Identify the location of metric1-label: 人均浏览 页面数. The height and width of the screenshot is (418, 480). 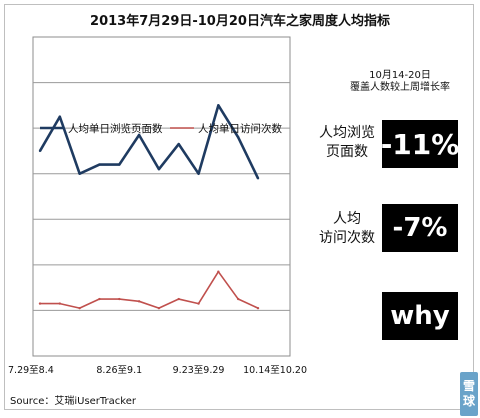
(347, 143).